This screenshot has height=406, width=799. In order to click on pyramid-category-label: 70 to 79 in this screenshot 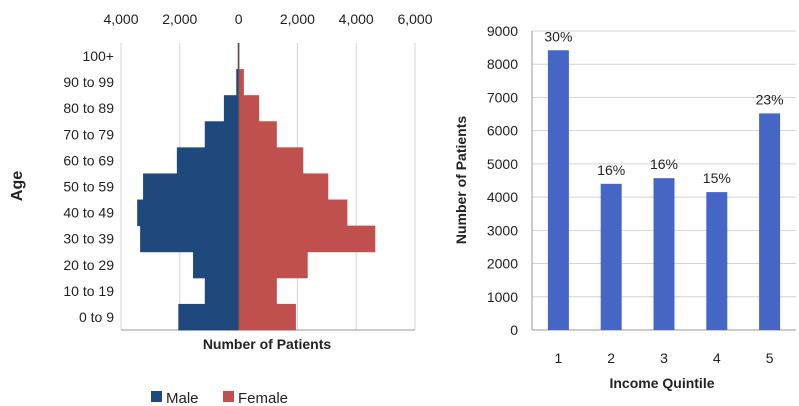, I will do `click(88, 134)`.